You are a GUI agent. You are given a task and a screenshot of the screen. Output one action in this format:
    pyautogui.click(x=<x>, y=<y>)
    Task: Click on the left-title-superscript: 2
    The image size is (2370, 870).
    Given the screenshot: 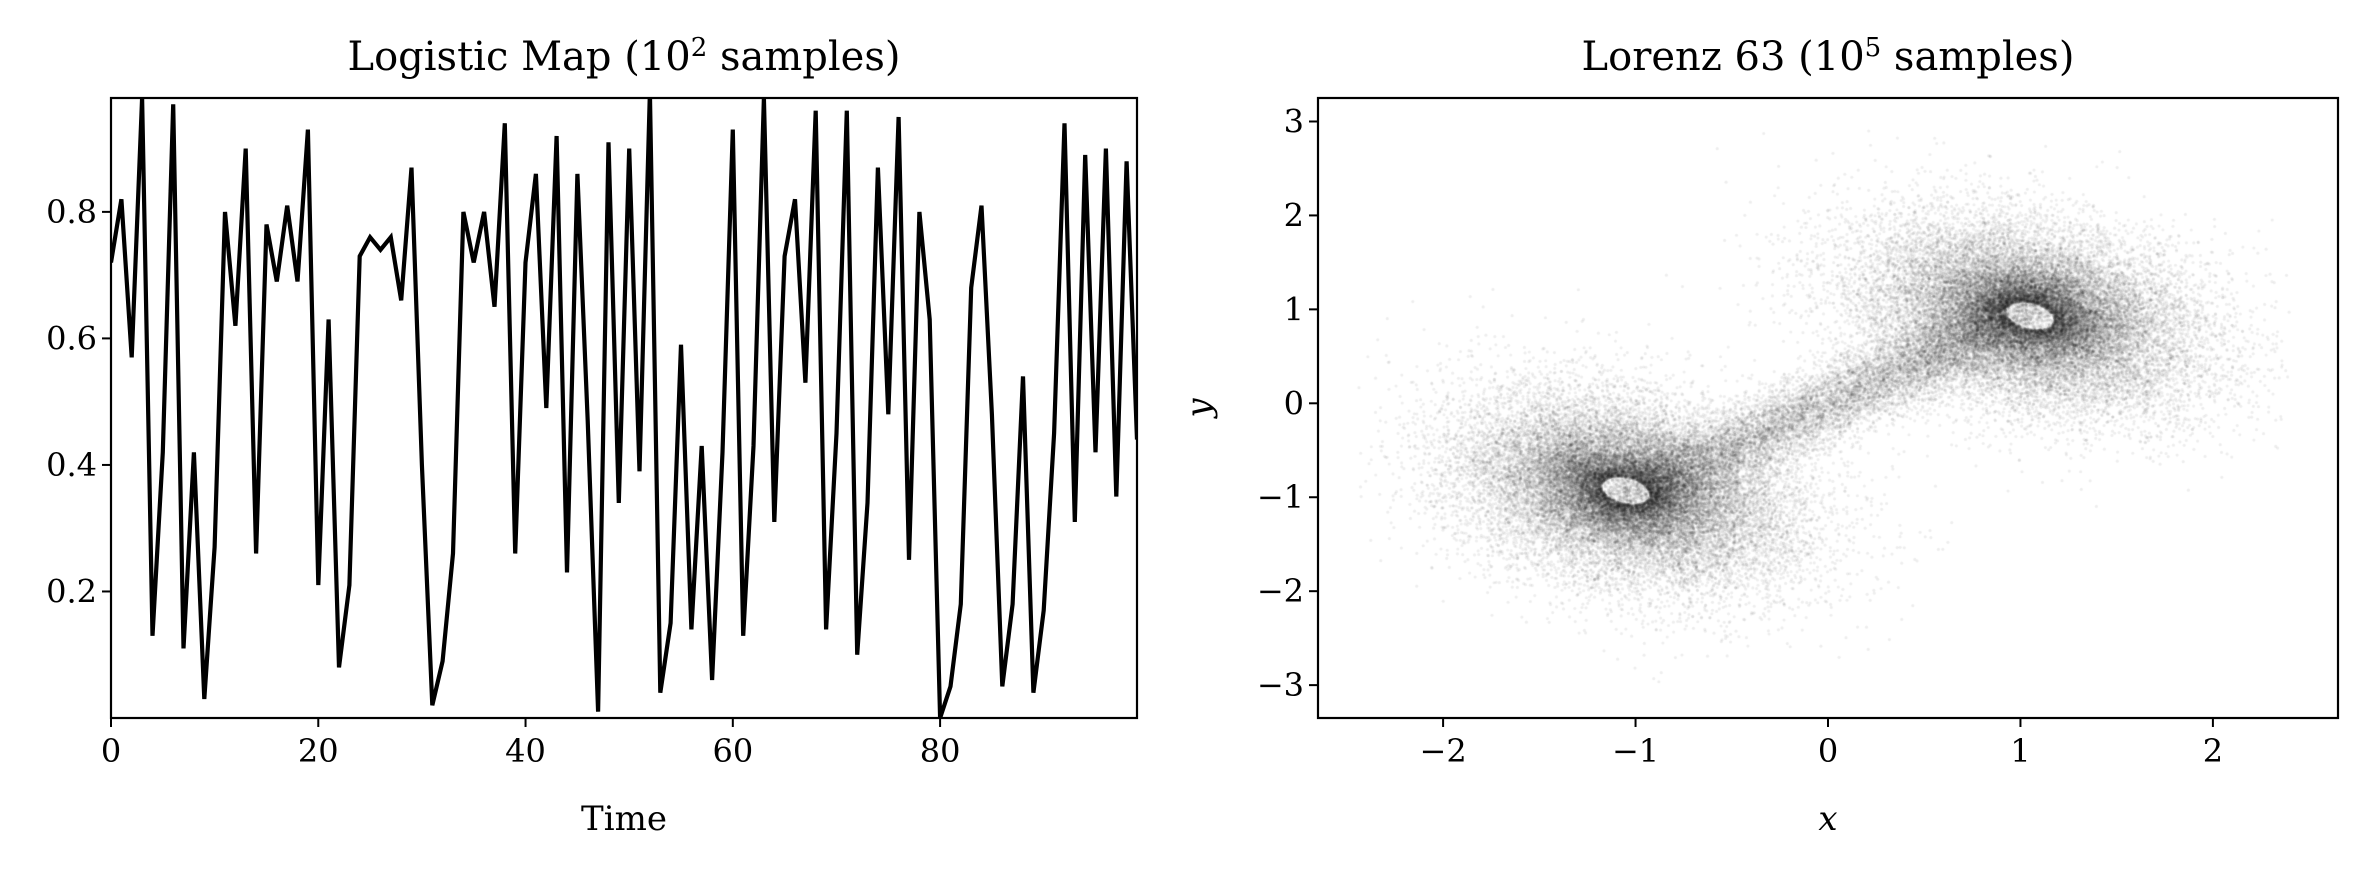 What is the action you would take?
    pyautogui.click(x=699, y=48)
    